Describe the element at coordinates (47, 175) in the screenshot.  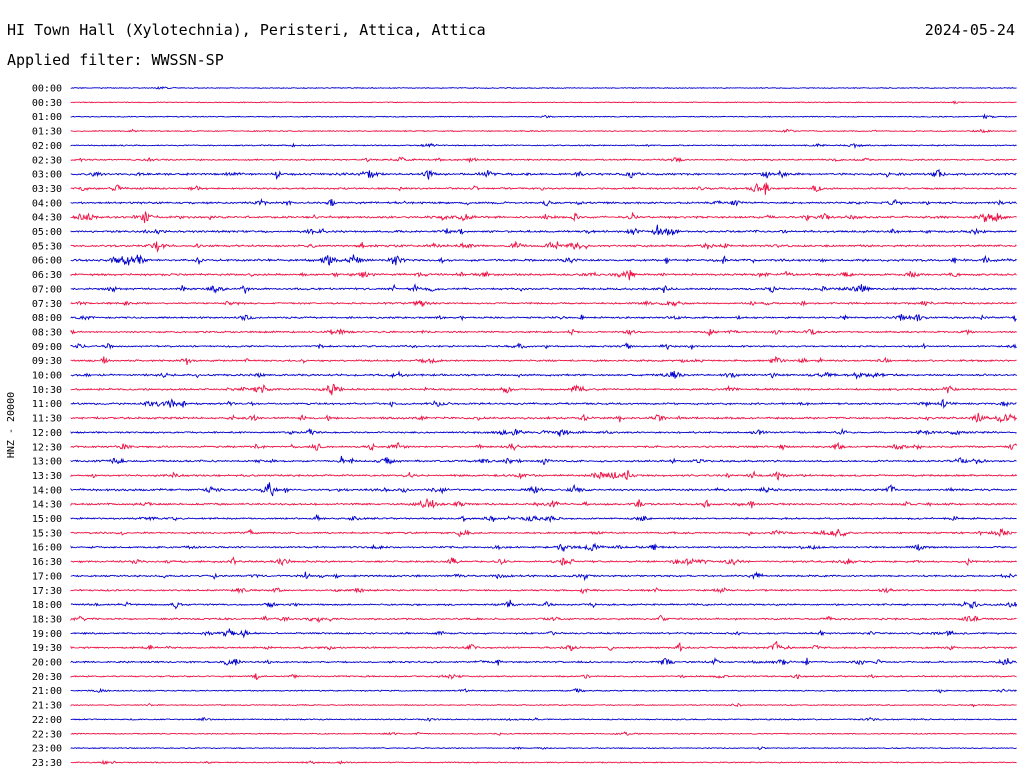
I see `row-time-label: 03:00` at that location.